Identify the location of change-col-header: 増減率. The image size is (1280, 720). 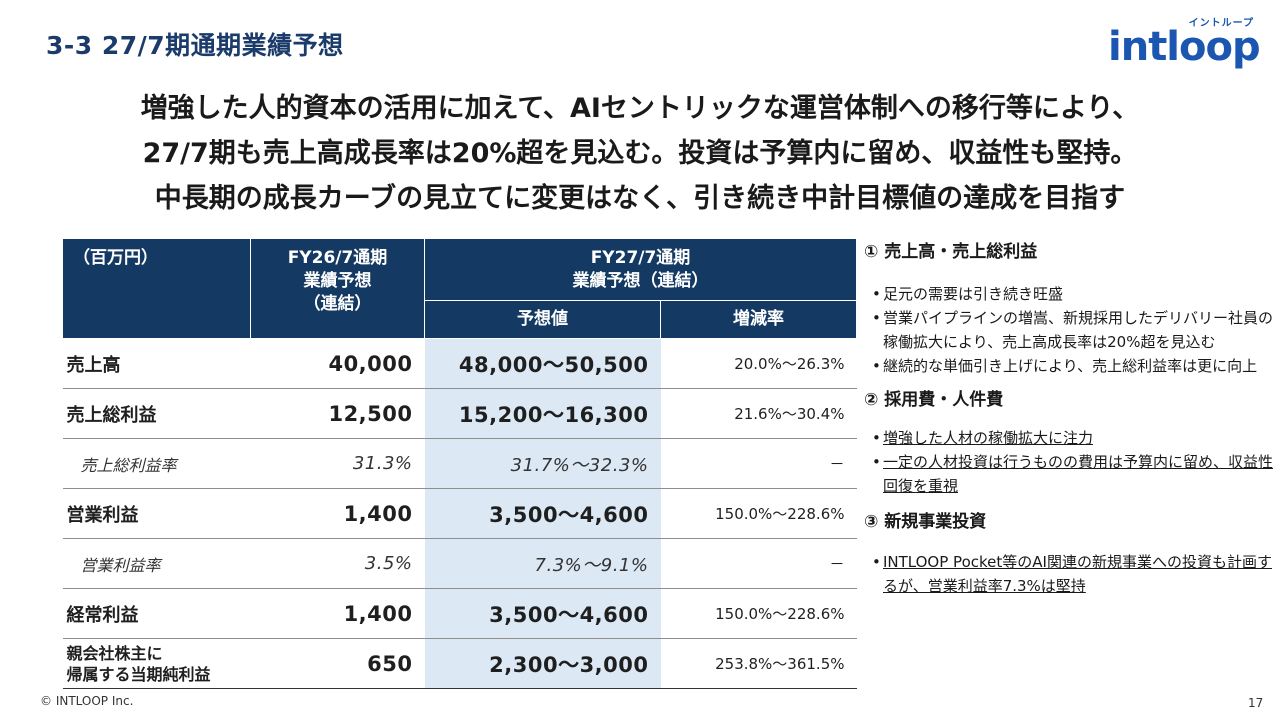
(758, 319).